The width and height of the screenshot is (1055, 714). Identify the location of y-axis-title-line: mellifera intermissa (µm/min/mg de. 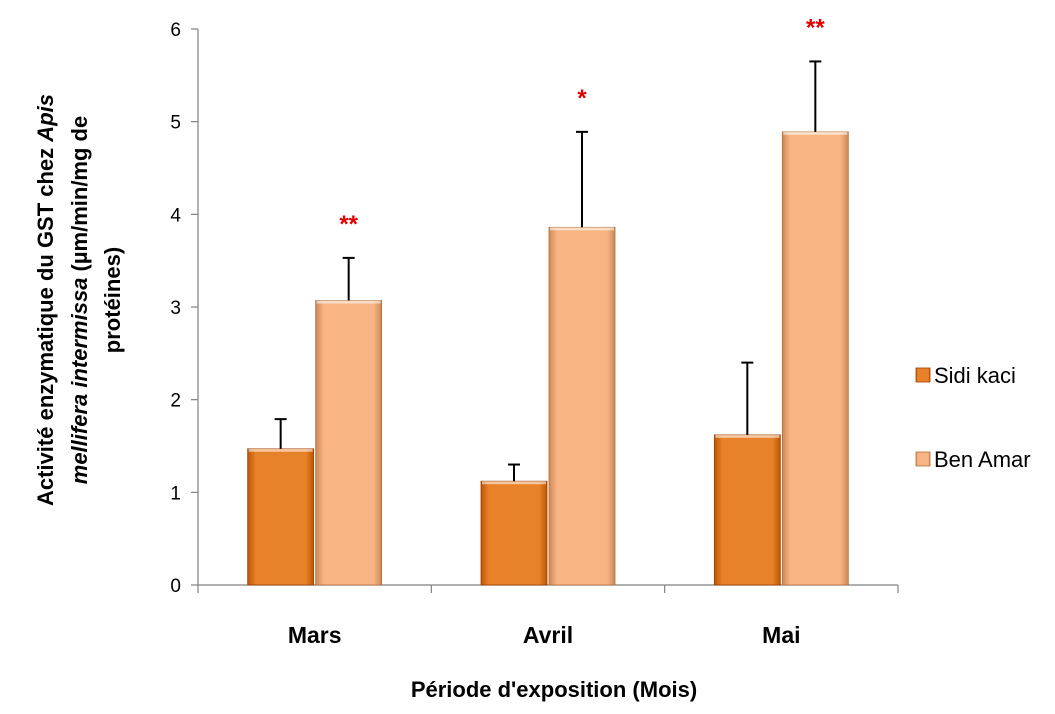
(79, 300).